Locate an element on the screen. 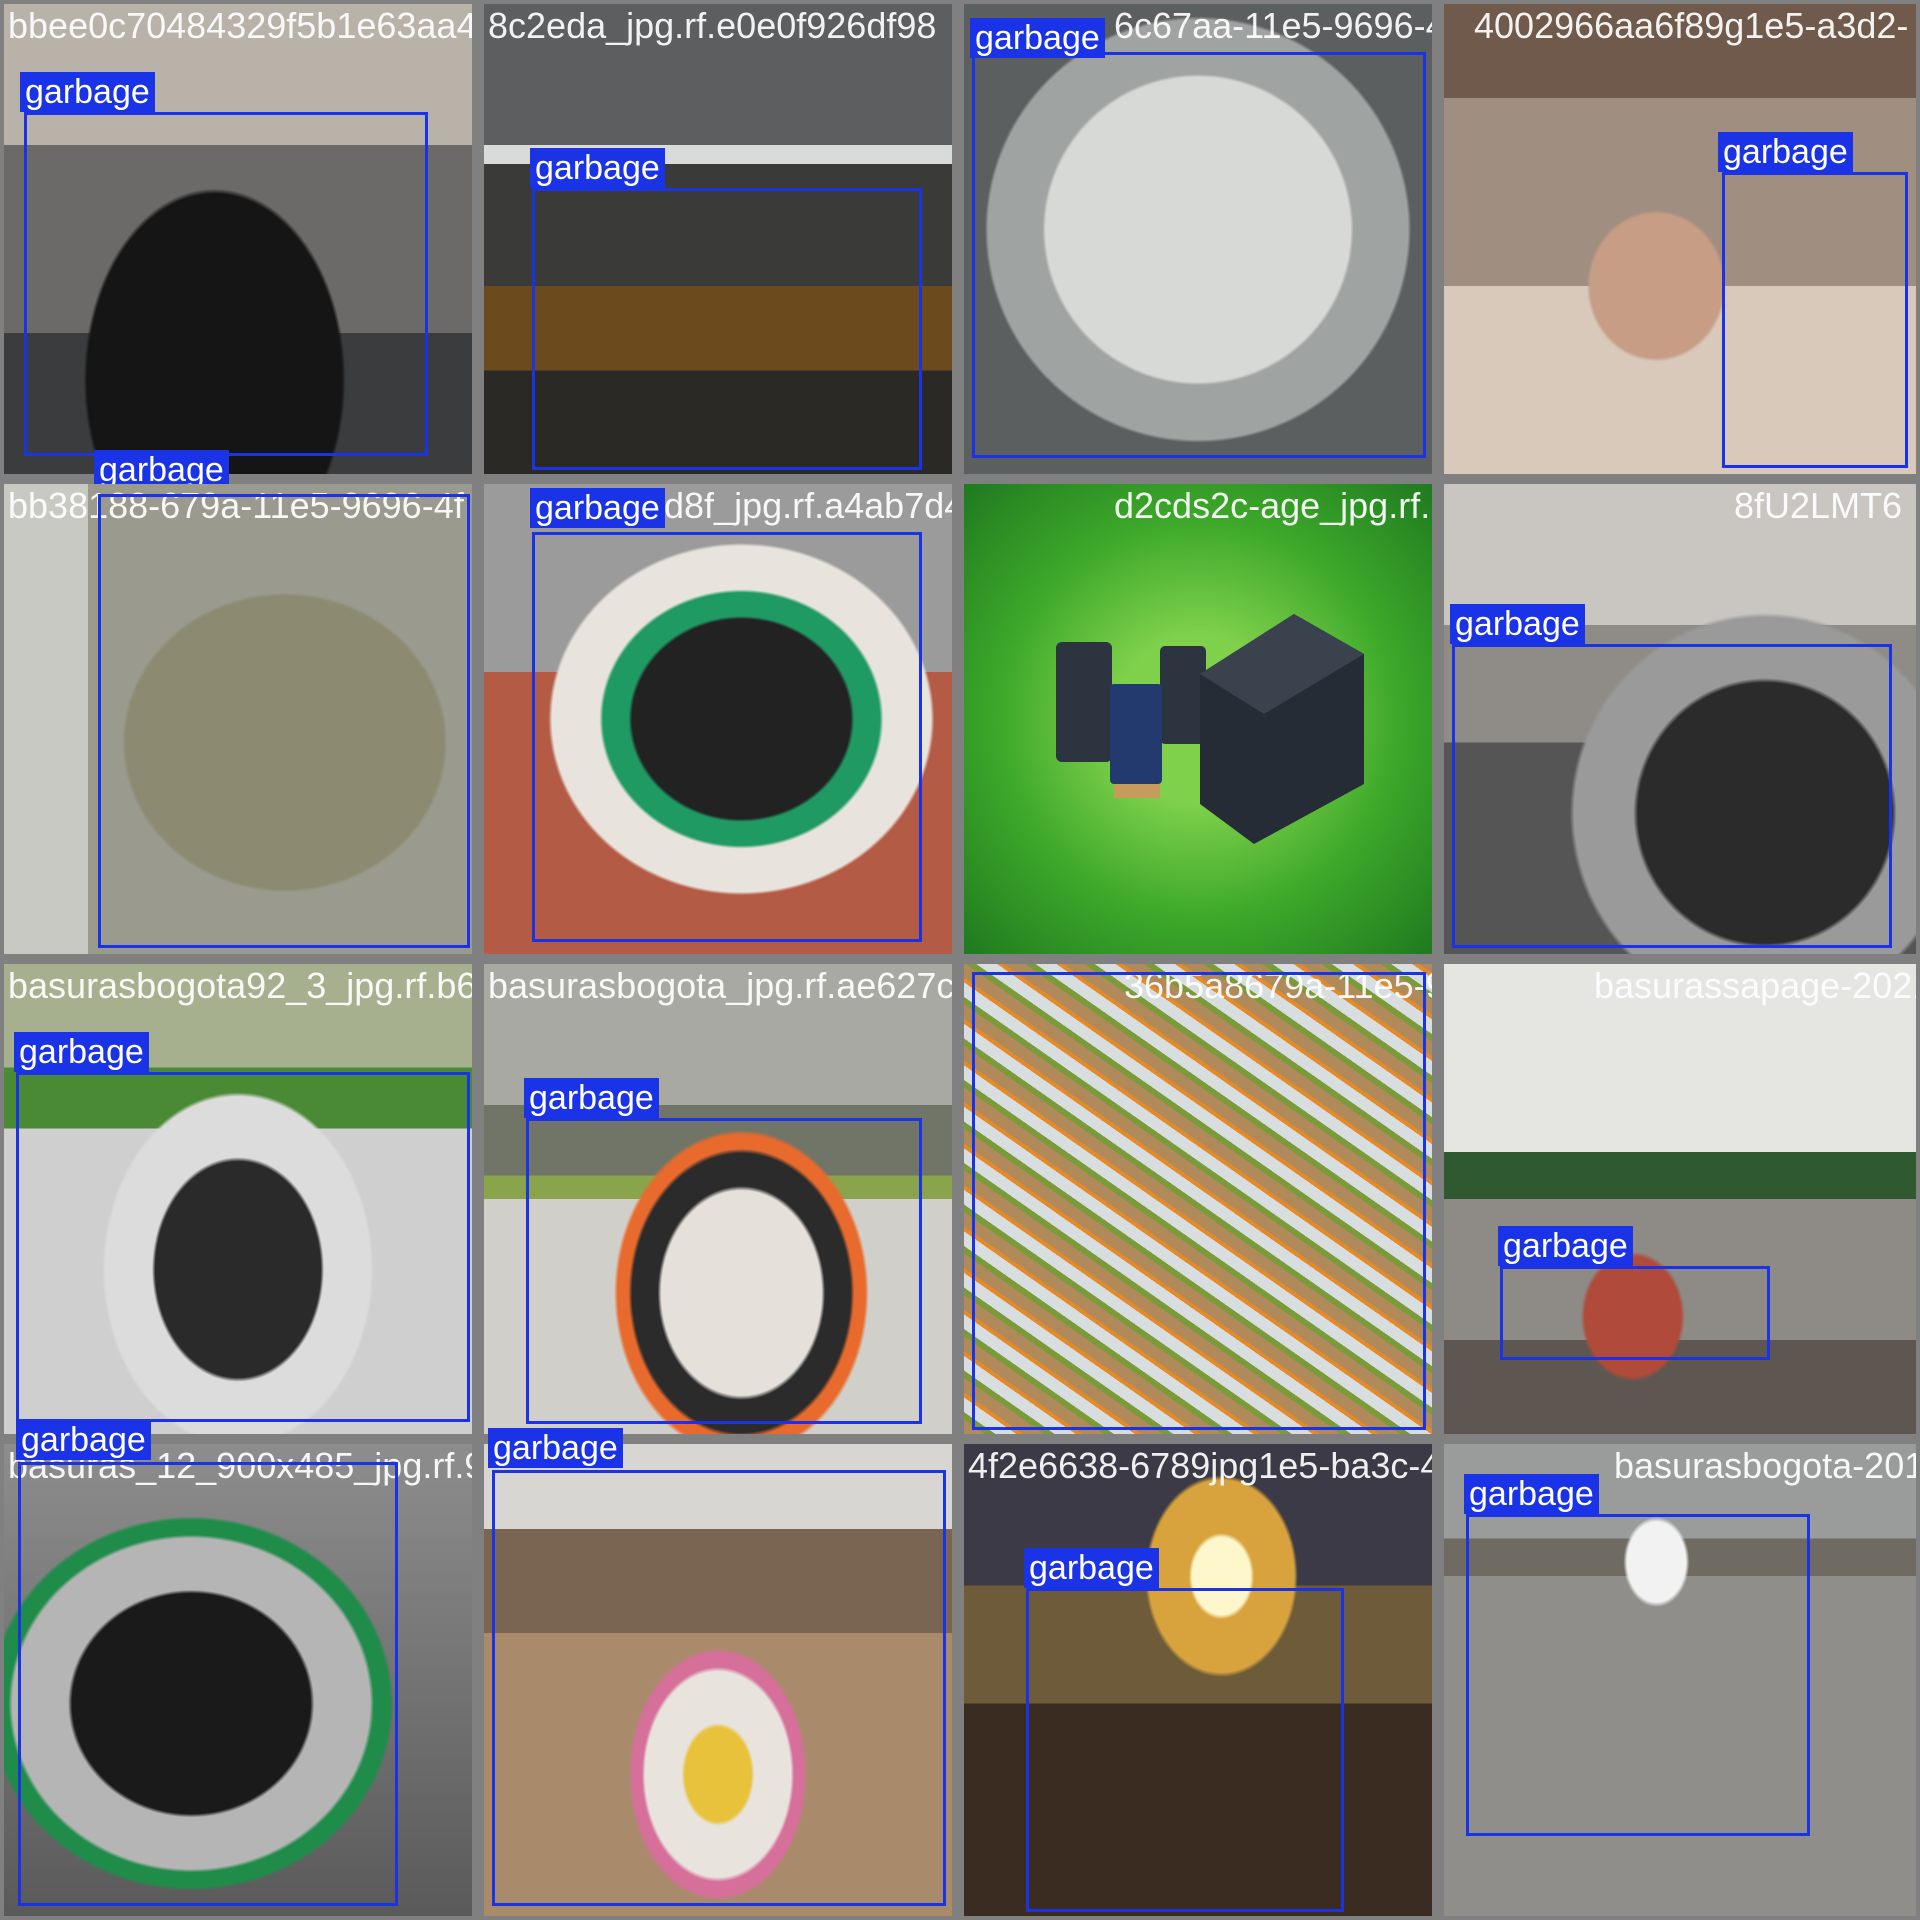  image-tile-5: bb38188-679a-11e5-9696-4f is located at coordinates (238, 719).